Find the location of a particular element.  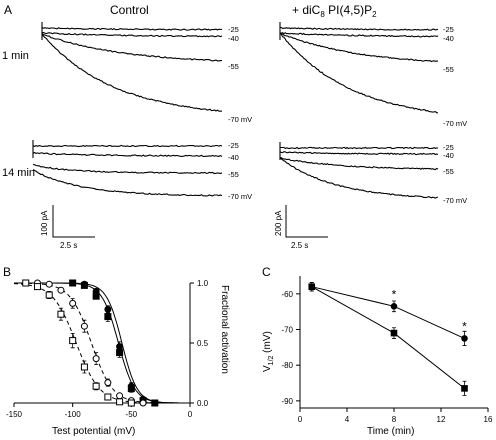

panel-c-xtick-label: 16 is located at coordinates (488, 419).